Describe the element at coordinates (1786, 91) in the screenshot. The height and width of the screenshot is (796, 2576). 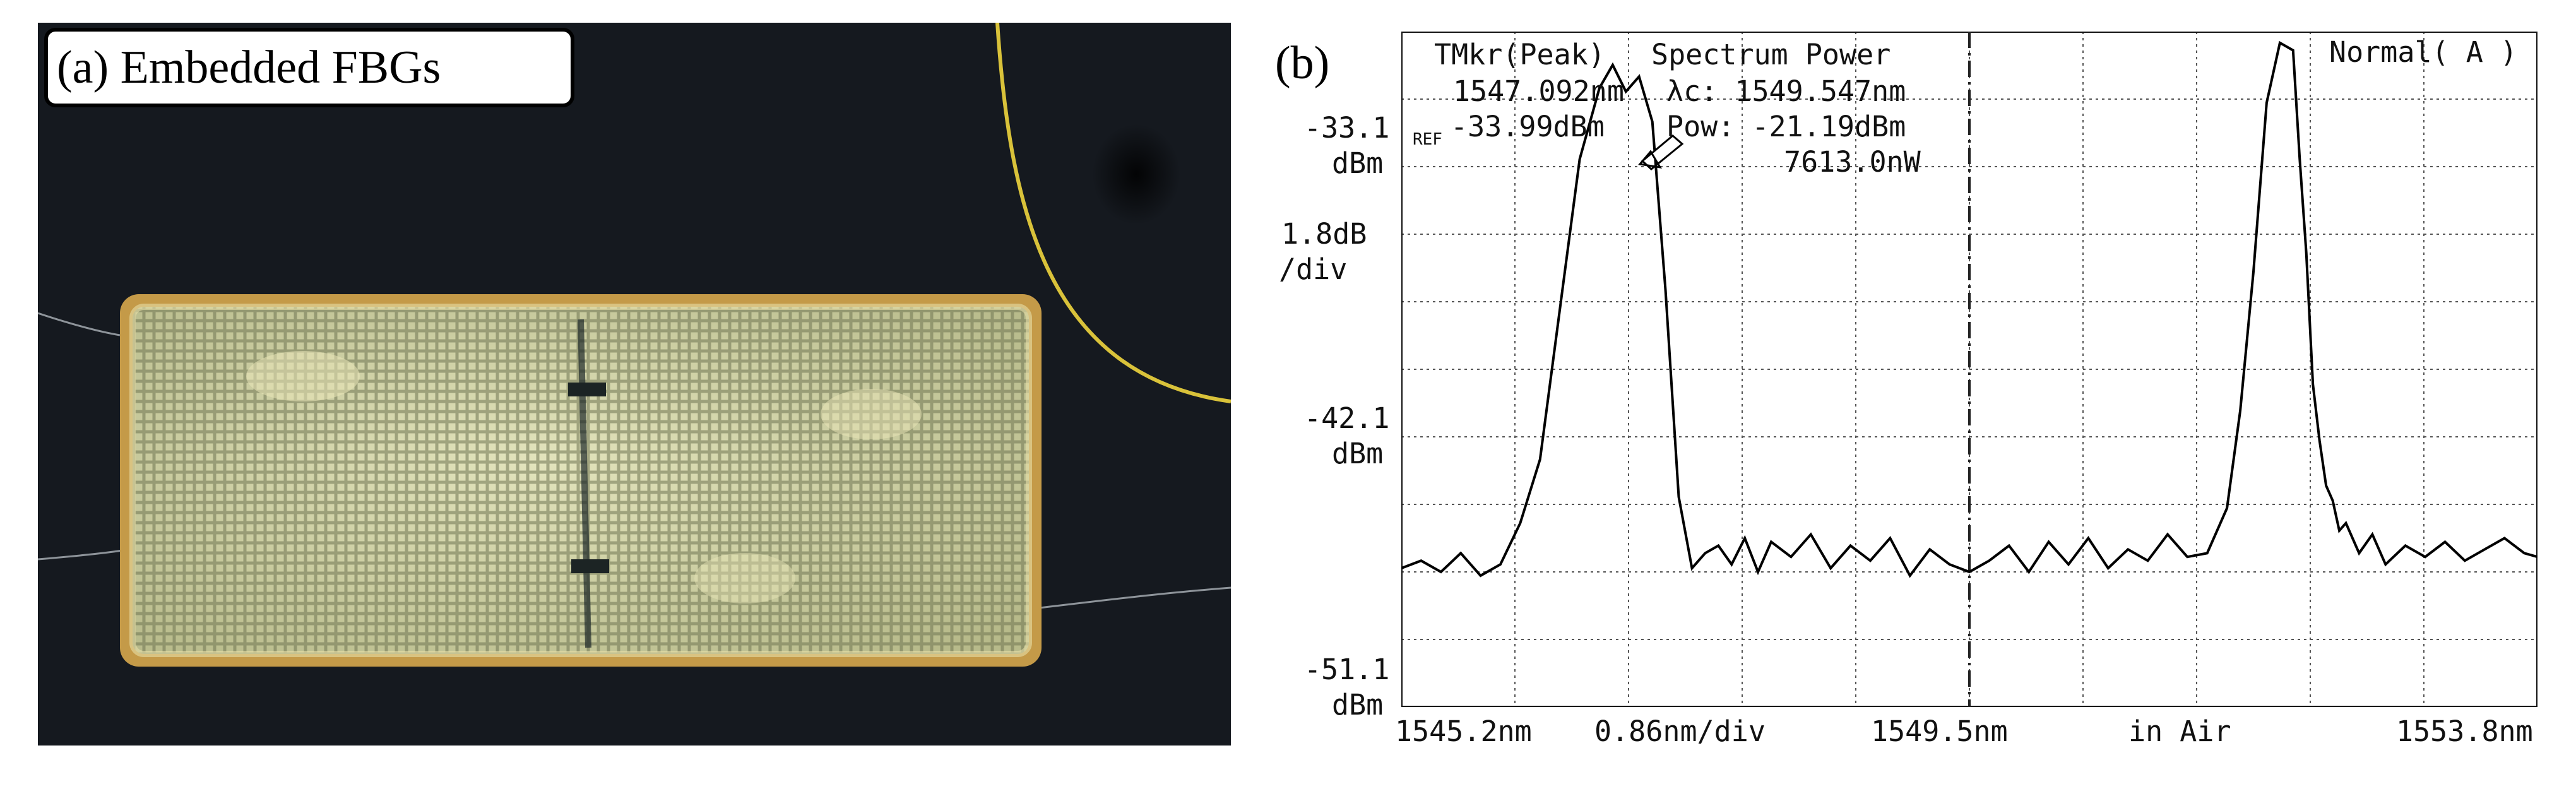
I see `center-wavelength: λc: 1549.547nm` at that location.